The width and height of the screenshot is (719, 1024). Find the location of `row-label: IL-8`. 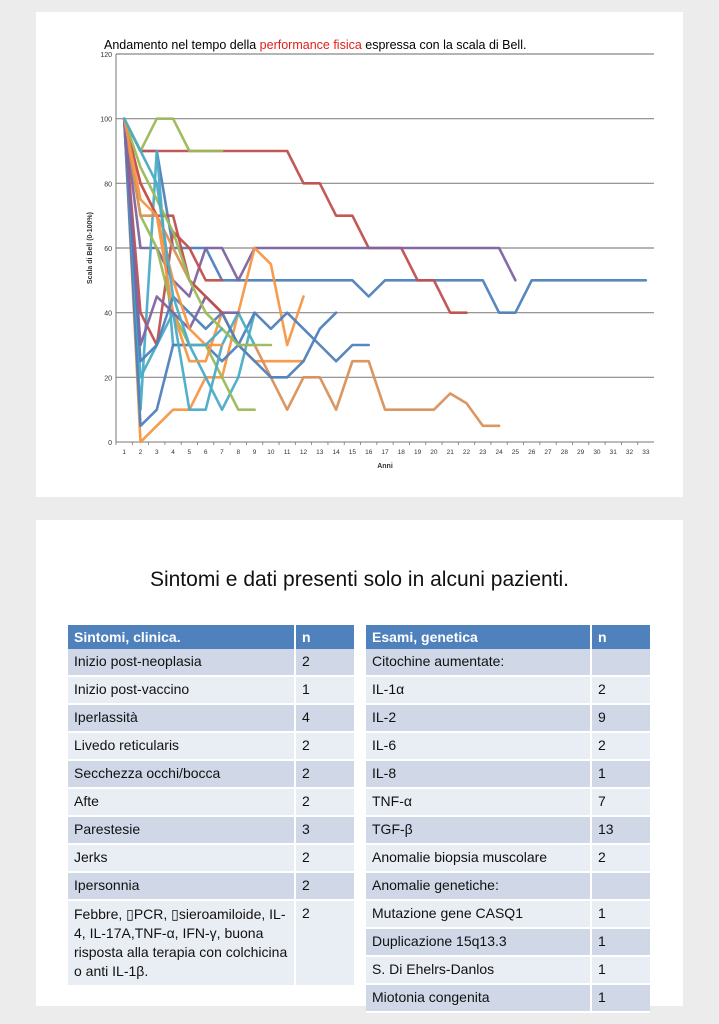

row-label: IL-8 is located at coordinates (479, 775).